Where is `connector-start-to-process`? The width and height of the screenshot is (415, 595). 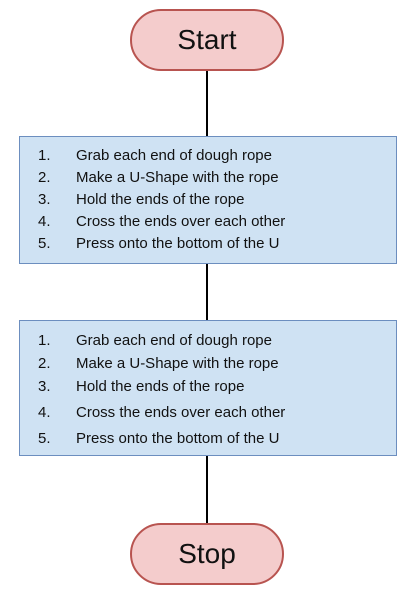 connector-start-to-process is located at coordinates (207, 103).